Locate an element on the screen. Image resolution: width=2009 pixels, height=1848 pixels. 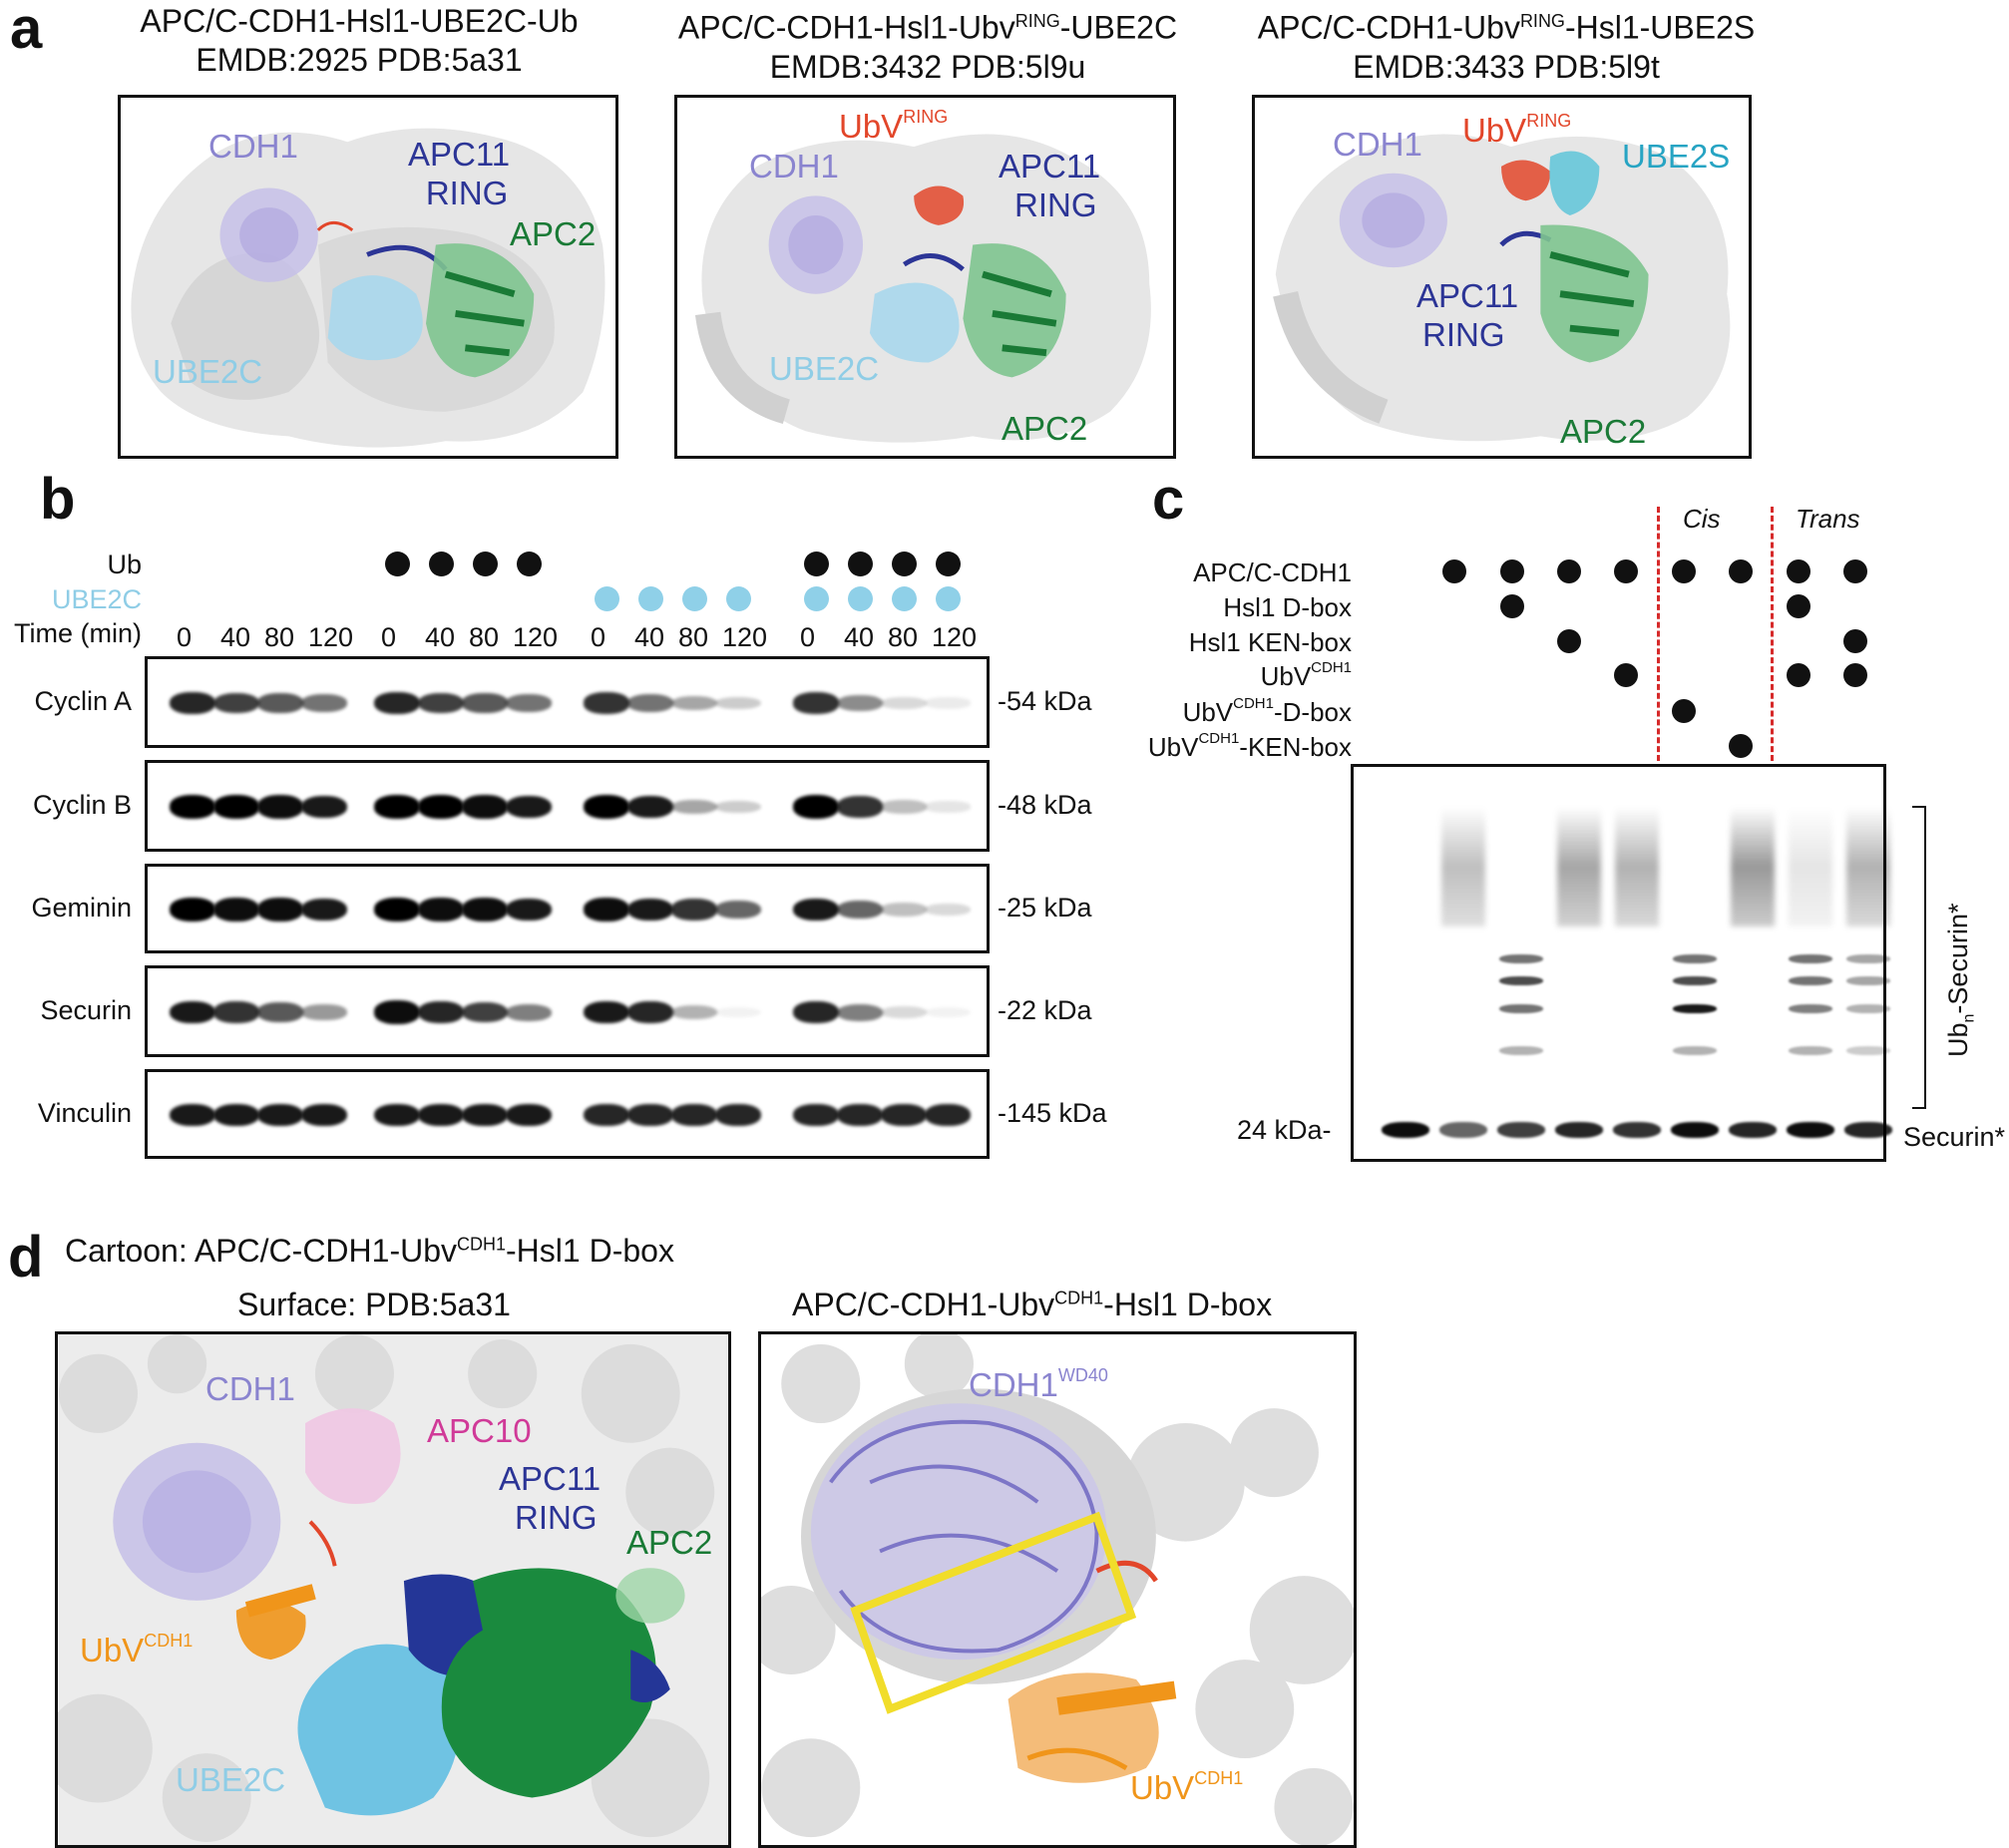
blot-label: Geminin is located at coordinates (81, 908).